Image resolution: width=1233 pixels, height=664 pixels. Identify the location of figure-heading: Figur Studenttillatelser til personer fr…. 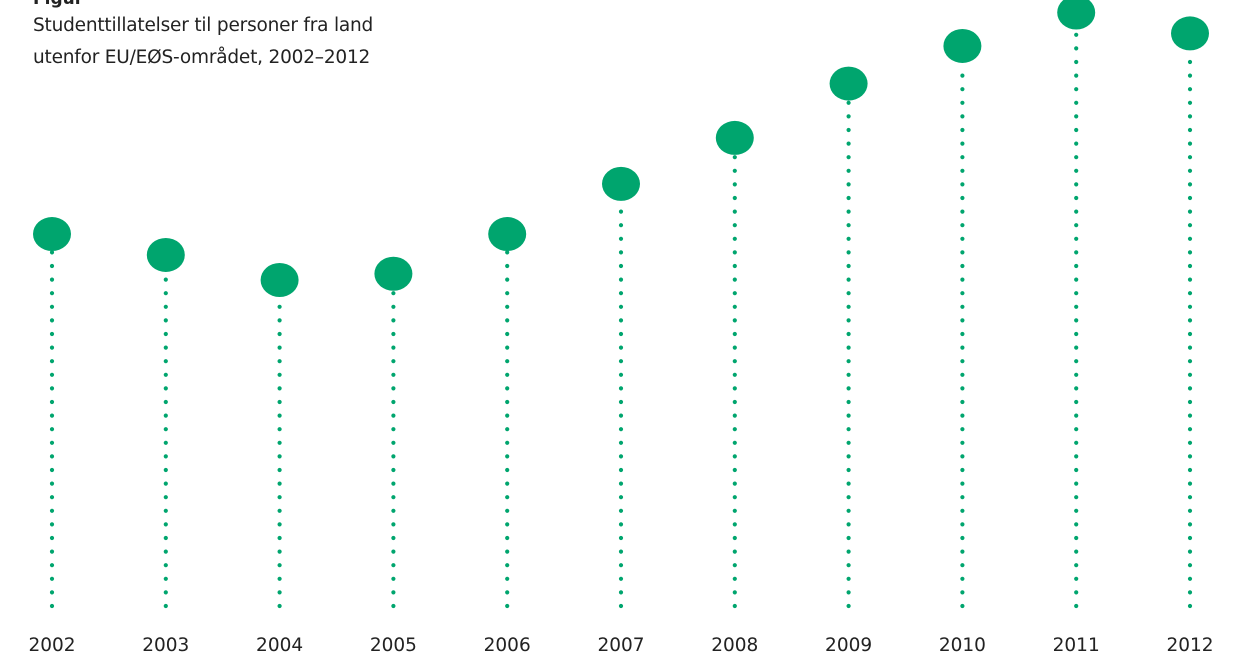
(213, 37).